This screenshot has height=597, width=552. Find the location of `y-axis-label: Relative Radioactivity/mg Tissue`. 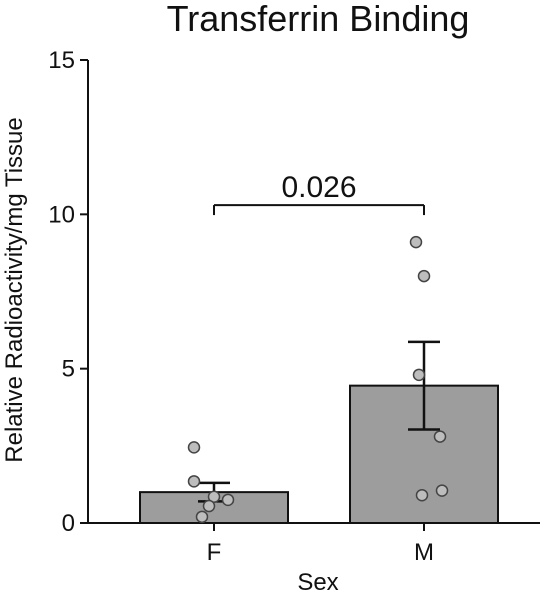

y-axis-label: Relative Radioactivity/mg Tissue is located at coordinates (14, 289).